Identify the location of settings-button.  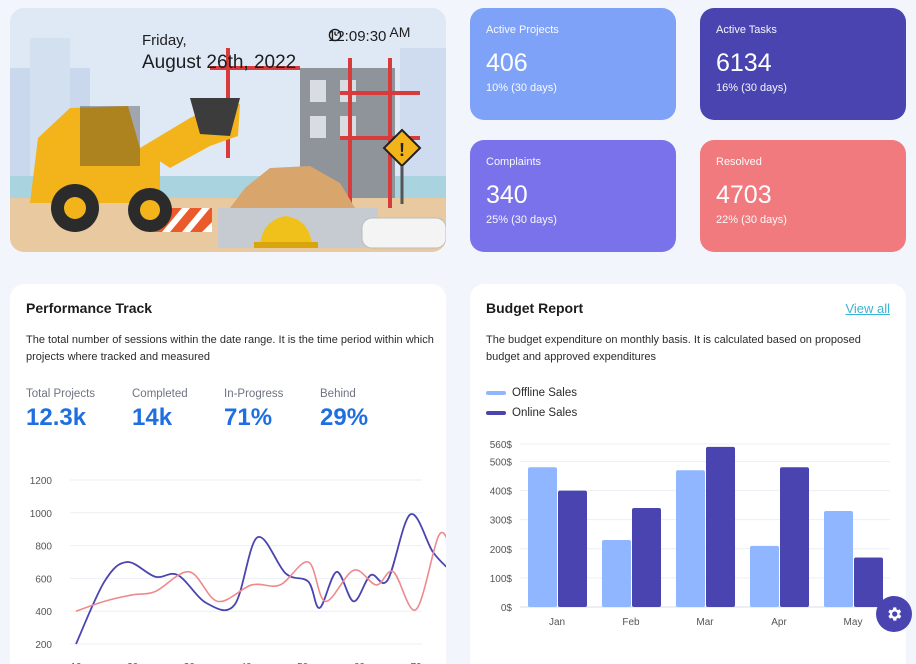
(894, 614).